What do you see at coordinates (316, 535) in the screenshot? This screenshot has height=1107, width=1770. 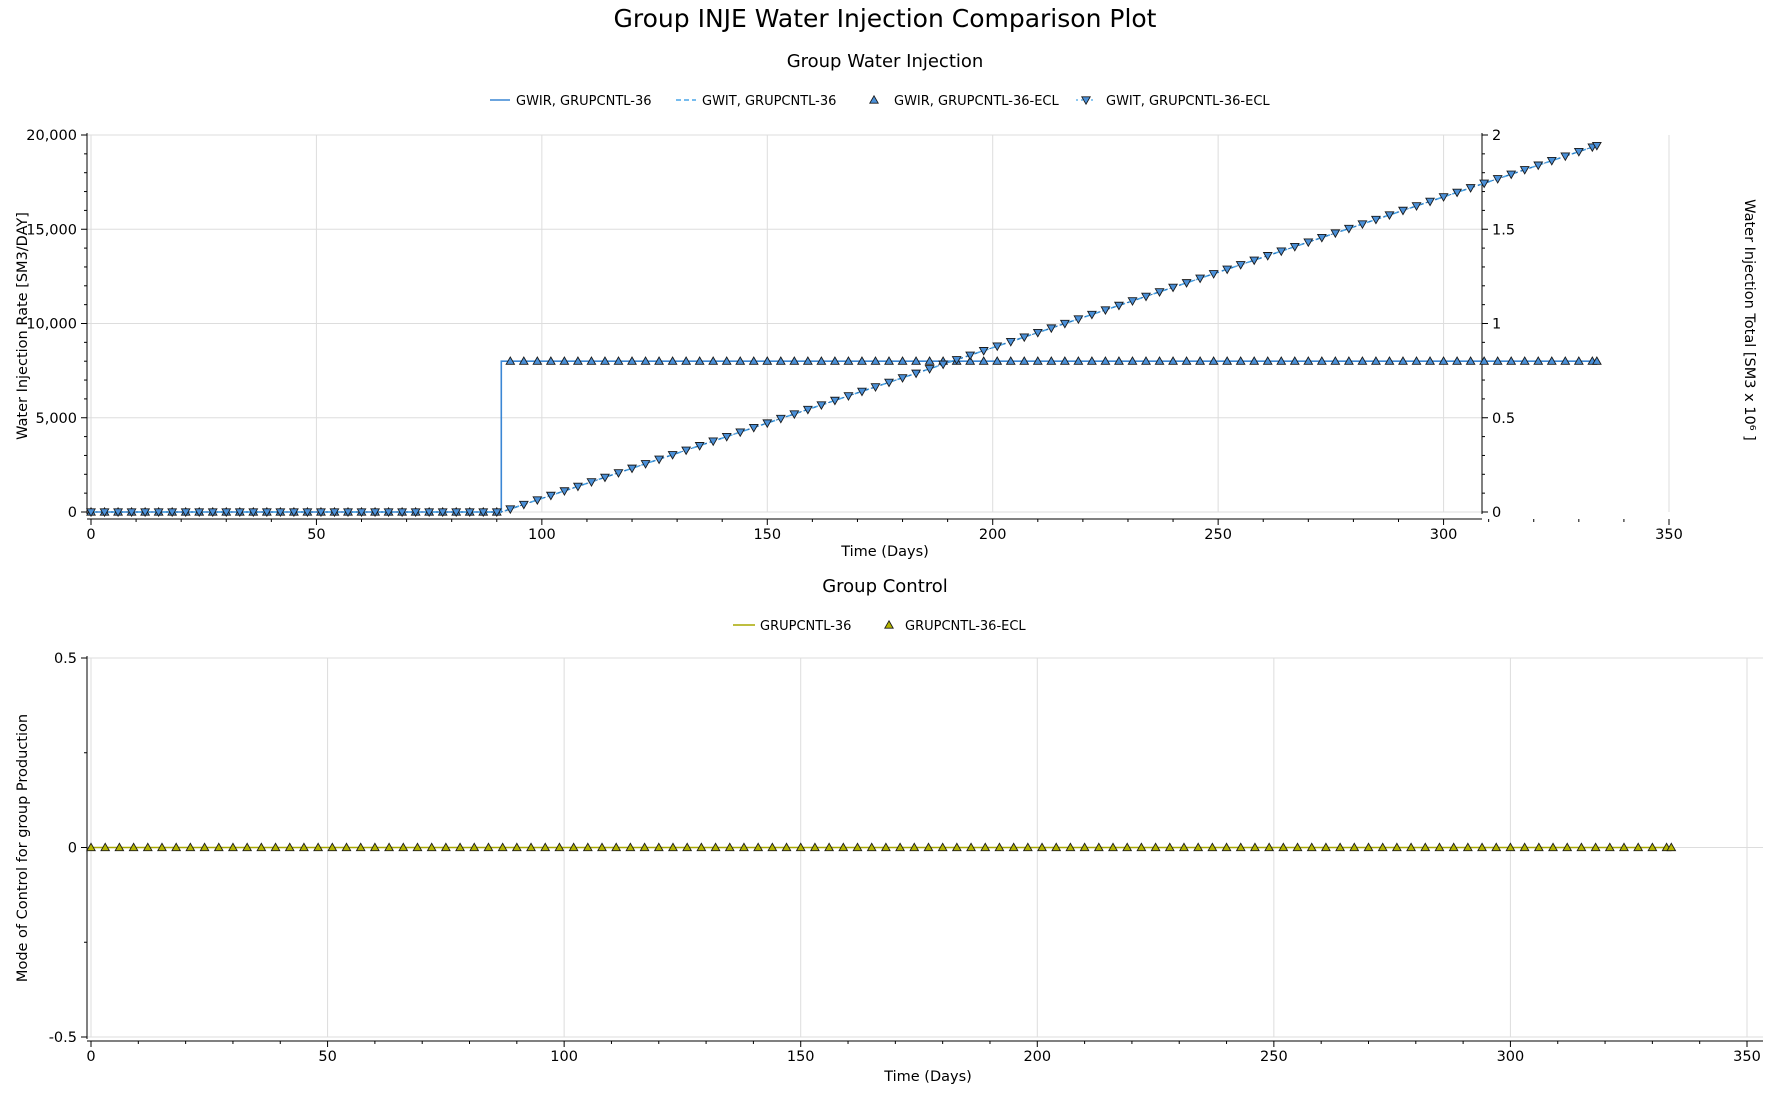 I see `chart1-x-tick-label: 50` at bounding box center [316, 535].